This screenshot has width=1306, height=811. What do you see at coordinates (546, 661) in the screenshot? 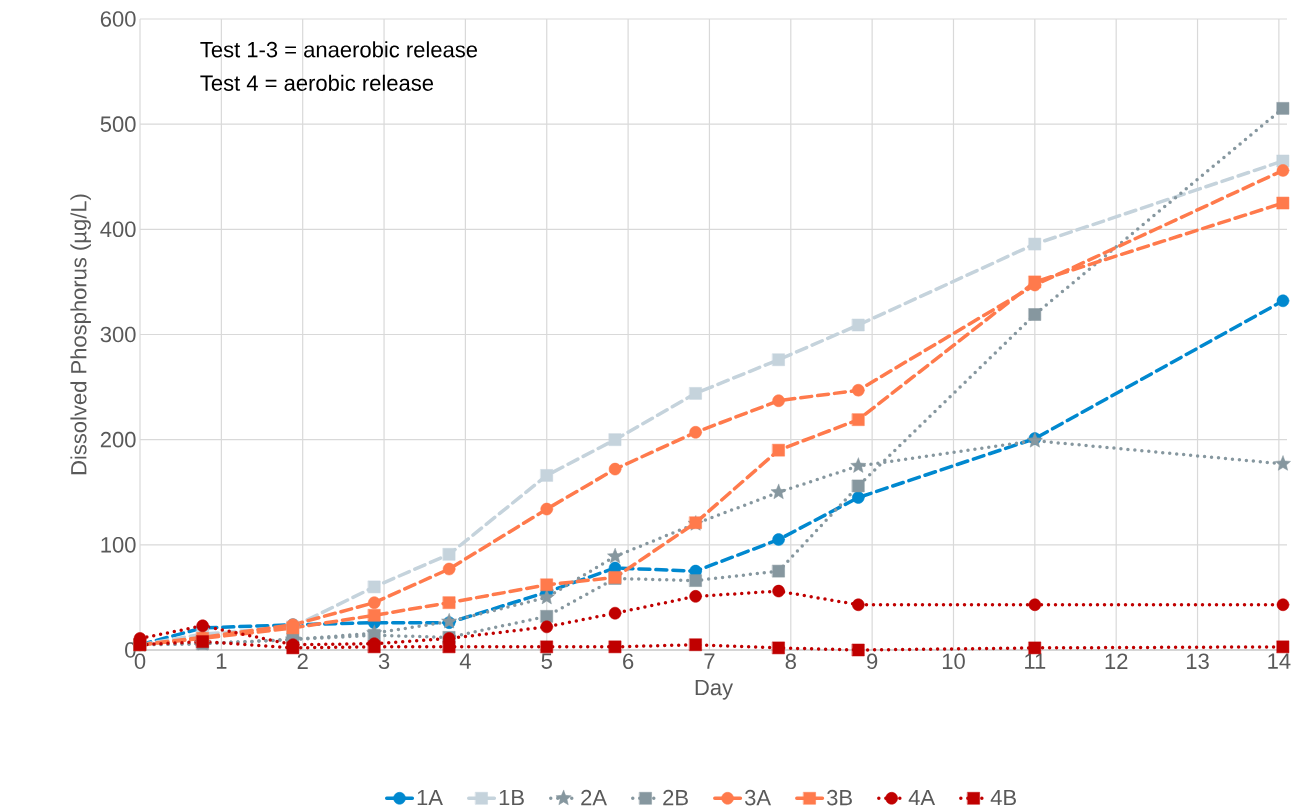
I see `x-tick-label: 5` at bounding box center [546, 661].